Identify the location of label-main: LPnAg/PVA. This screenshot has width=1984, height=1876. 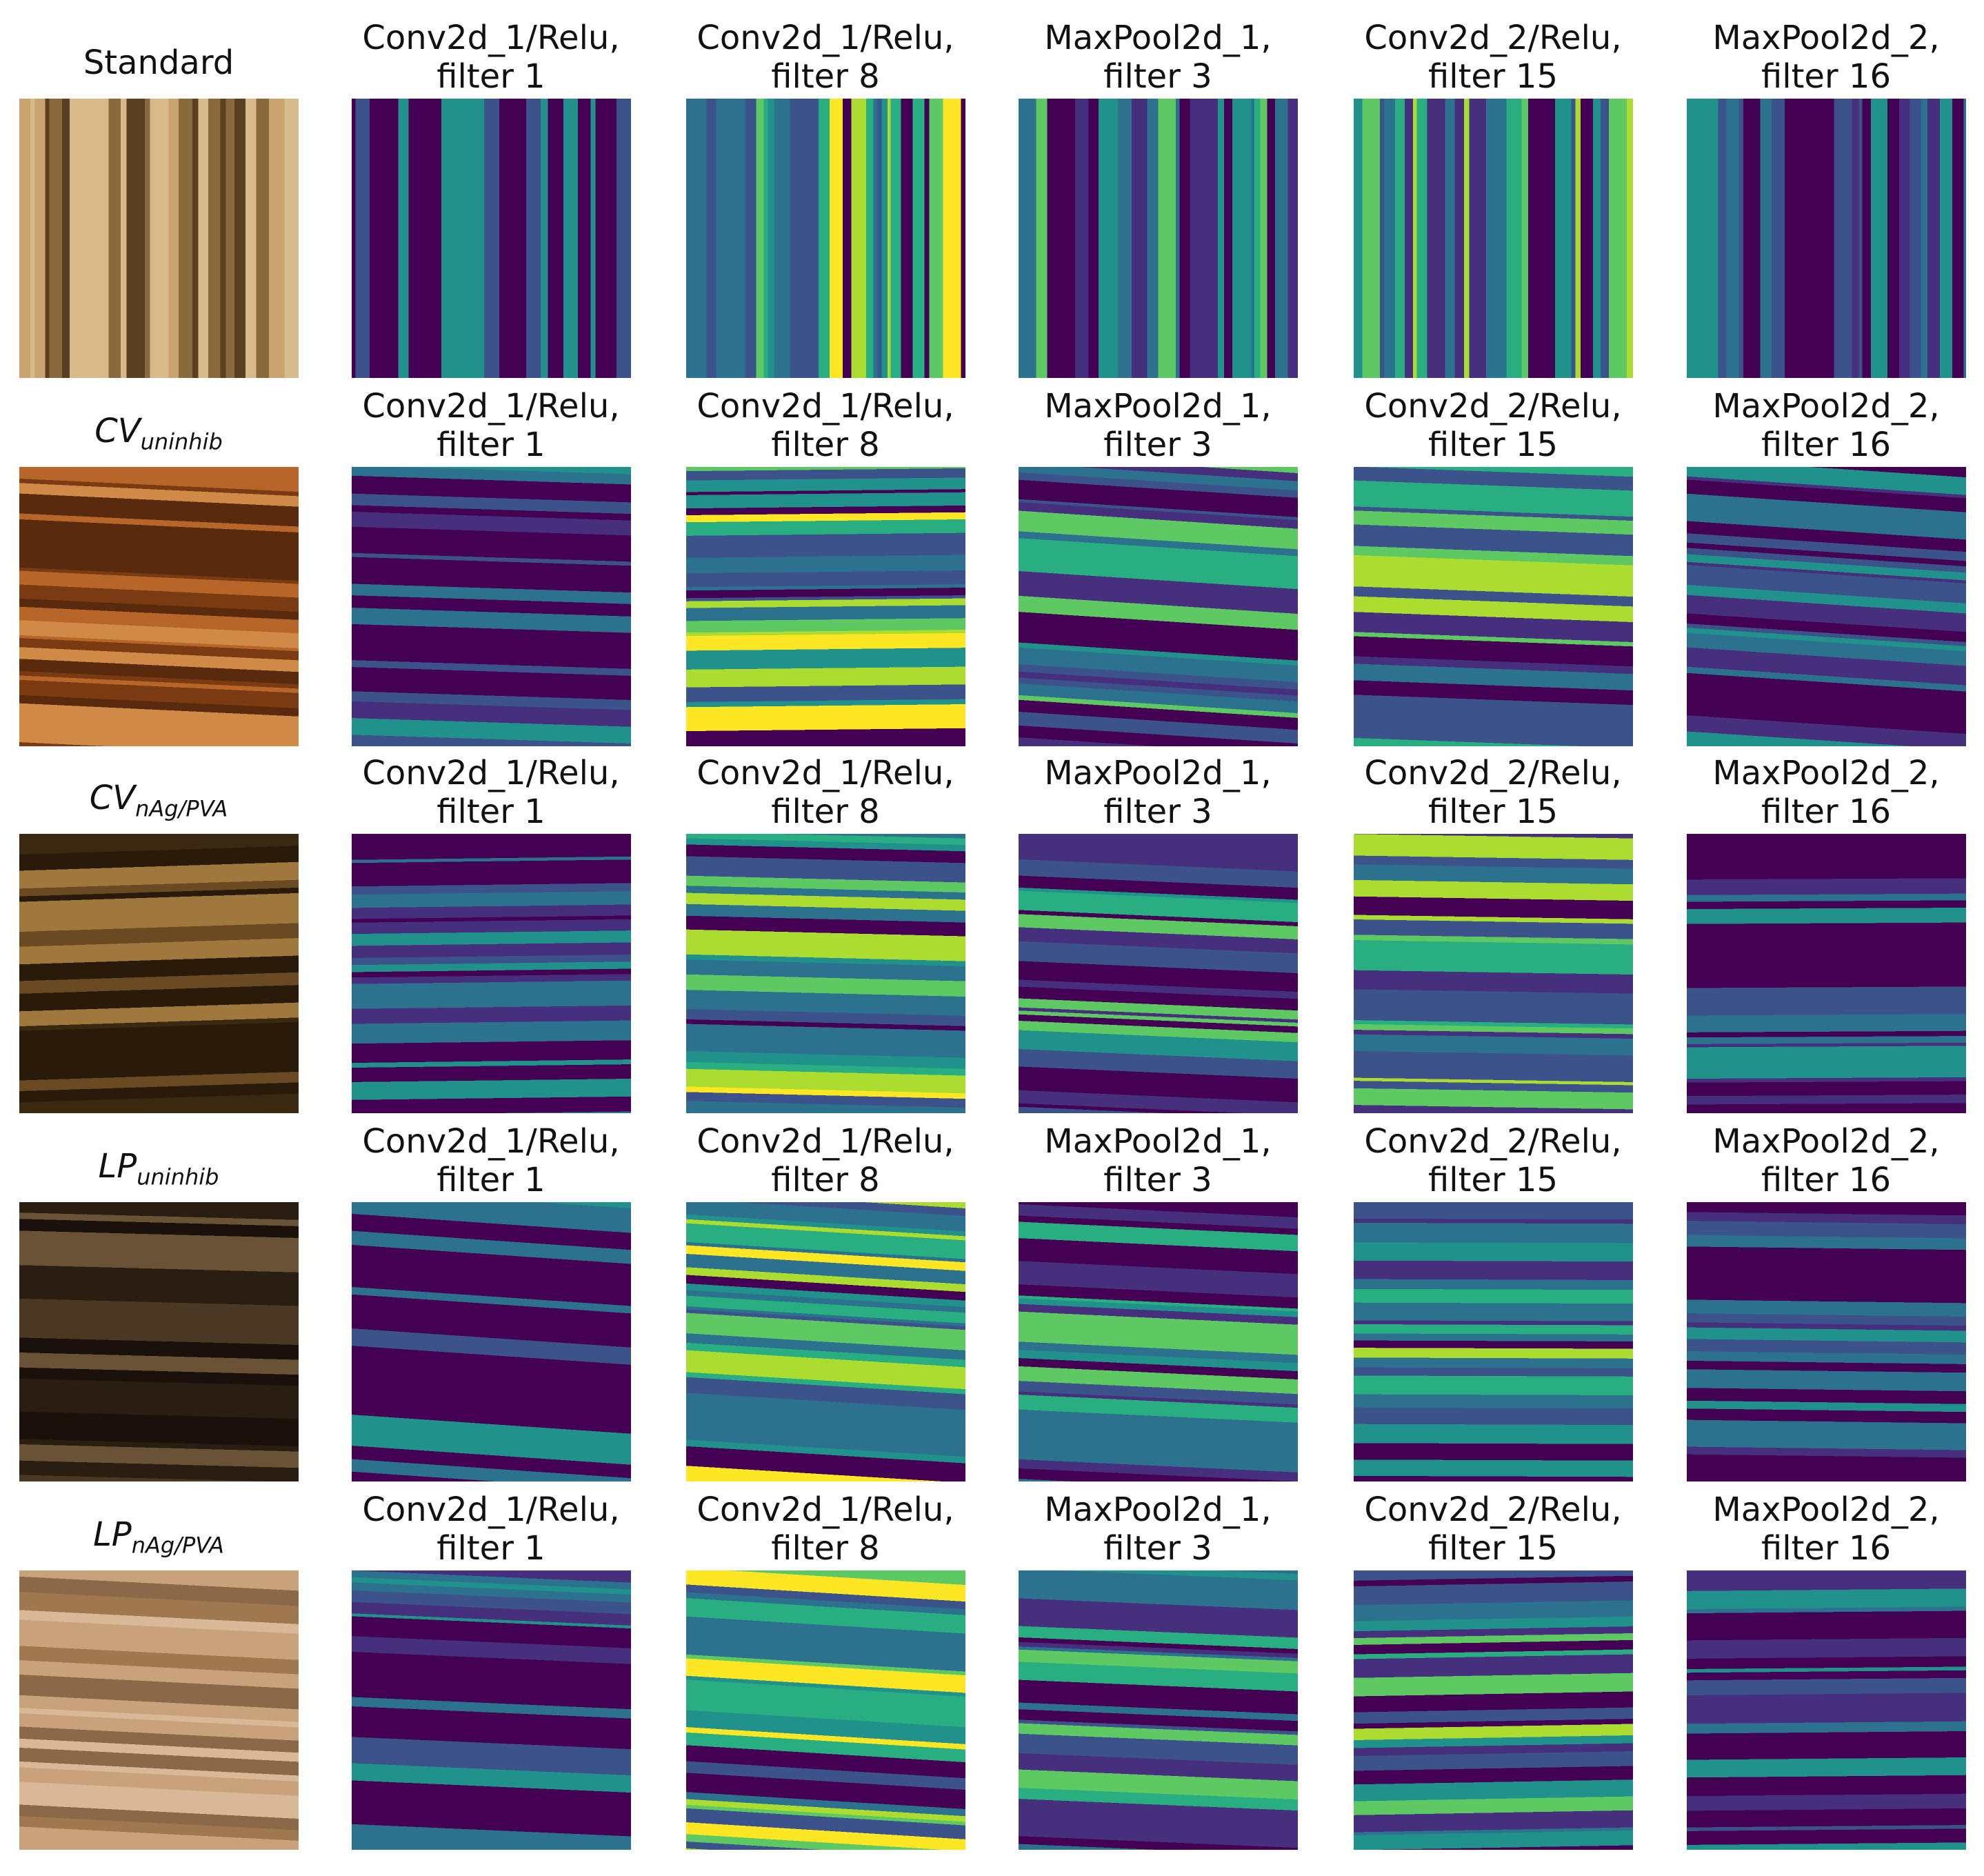
(159, 1537).